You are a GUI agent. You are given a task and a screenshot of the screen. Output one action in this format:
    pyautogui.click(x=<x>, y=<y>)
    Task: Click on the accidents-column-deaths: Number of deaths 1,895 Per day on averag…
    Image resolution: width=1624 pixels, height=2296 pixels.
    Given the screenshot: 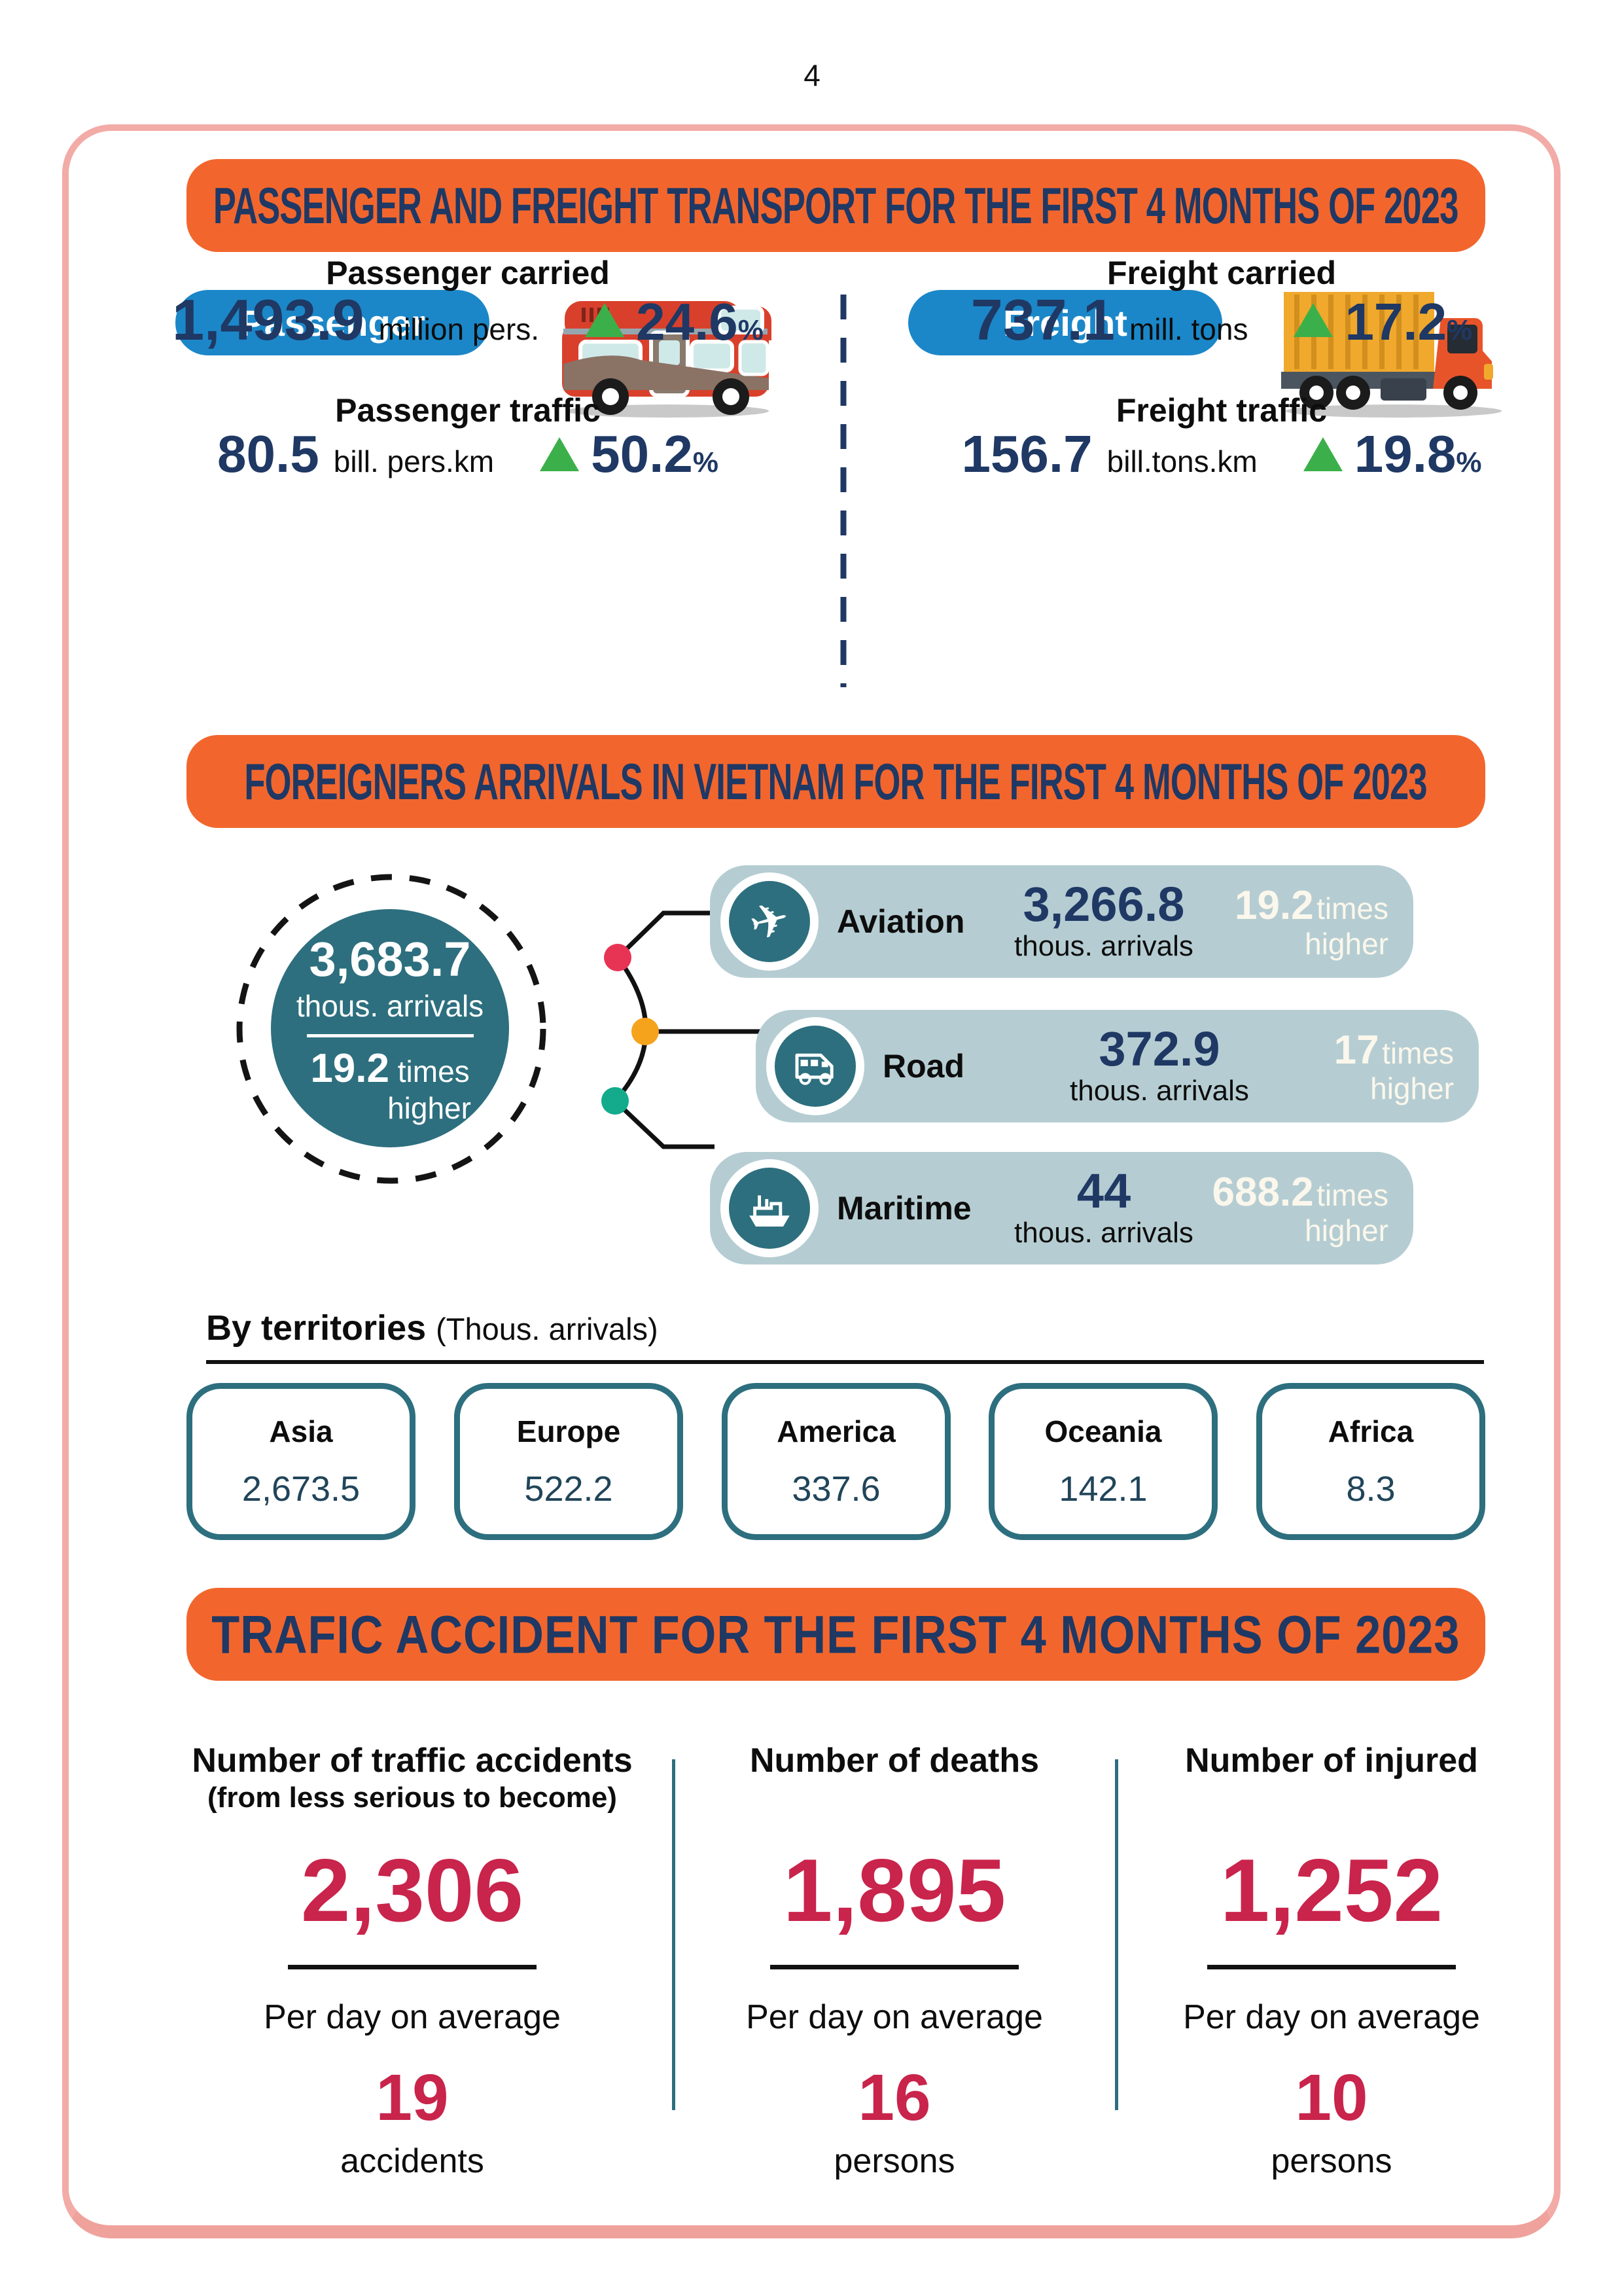 What is the action you would take?
    pyautogui.click(x=894, y=1963)
    